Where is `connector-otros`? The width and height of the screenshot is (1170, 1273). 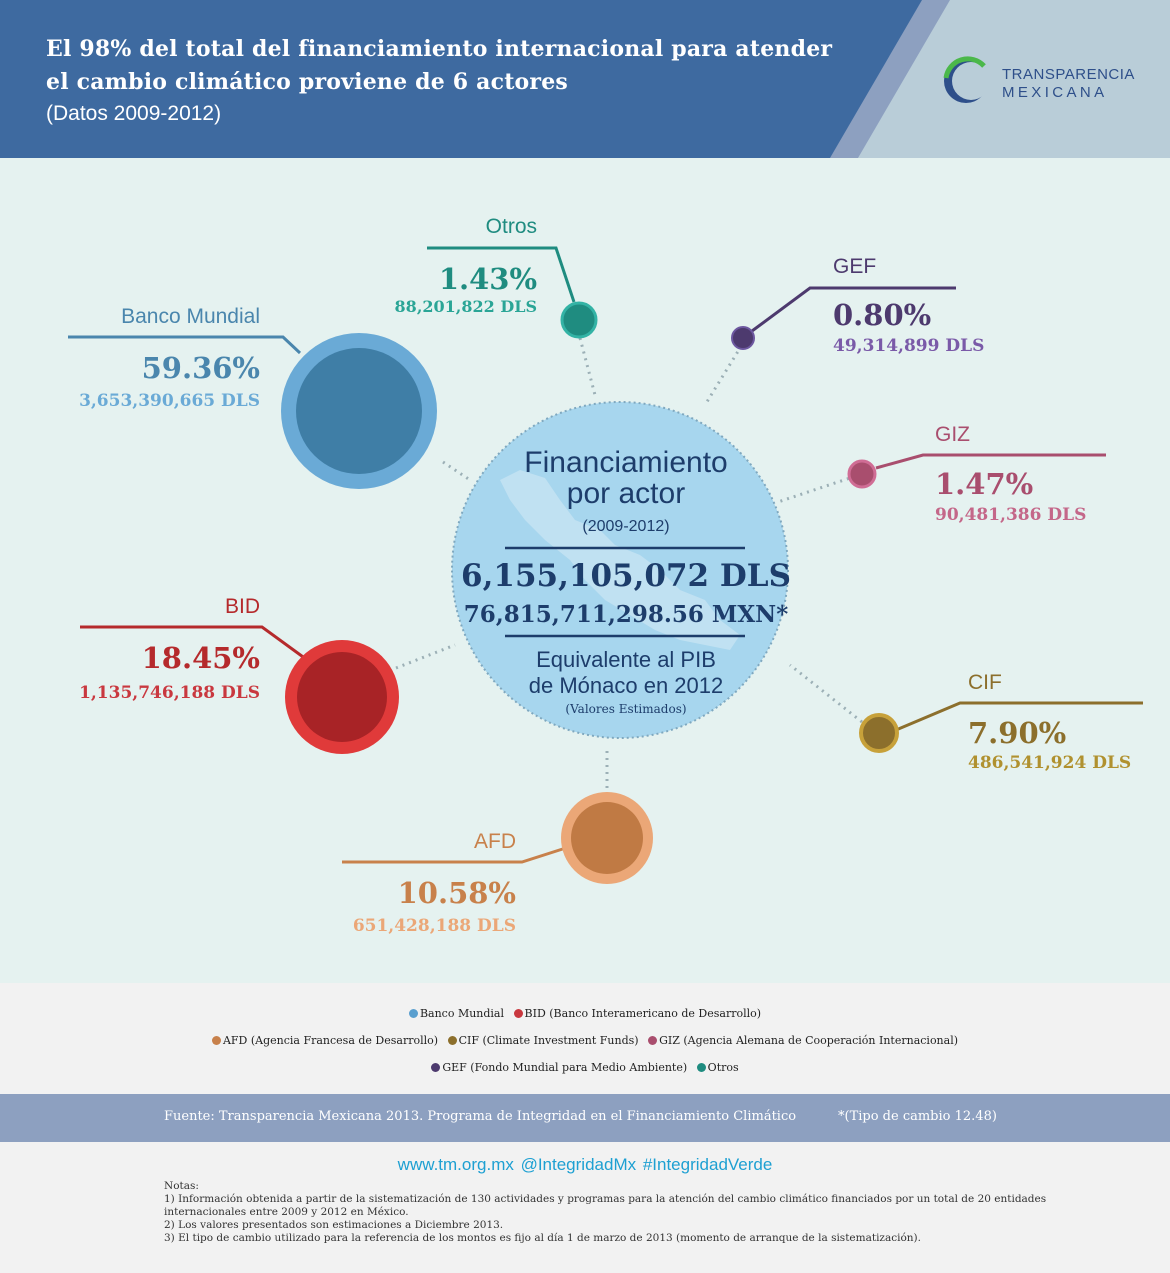 connector-otros is located at coordinates (587, 366).